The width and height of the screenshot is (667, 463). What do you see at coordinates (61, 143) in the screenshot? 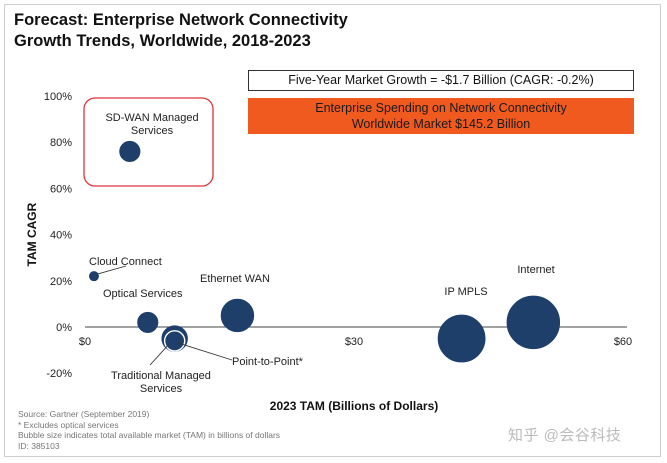
I see `y-tick-label: 80%` at bounding box center [61, 143].